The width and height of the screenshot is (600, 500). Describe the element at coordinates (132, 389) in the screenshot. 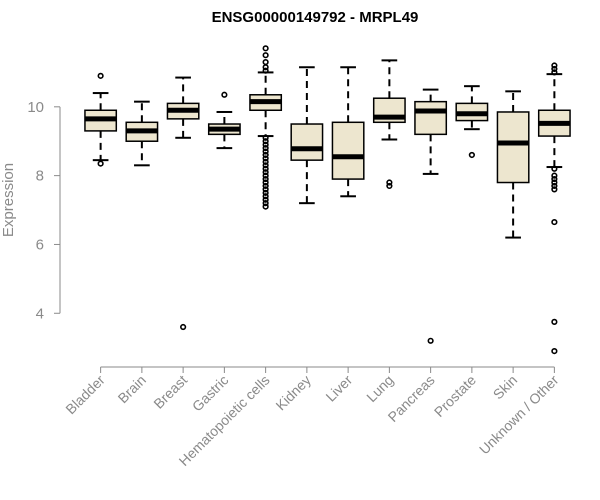

I see `x-tick-label: Brain` at that location.